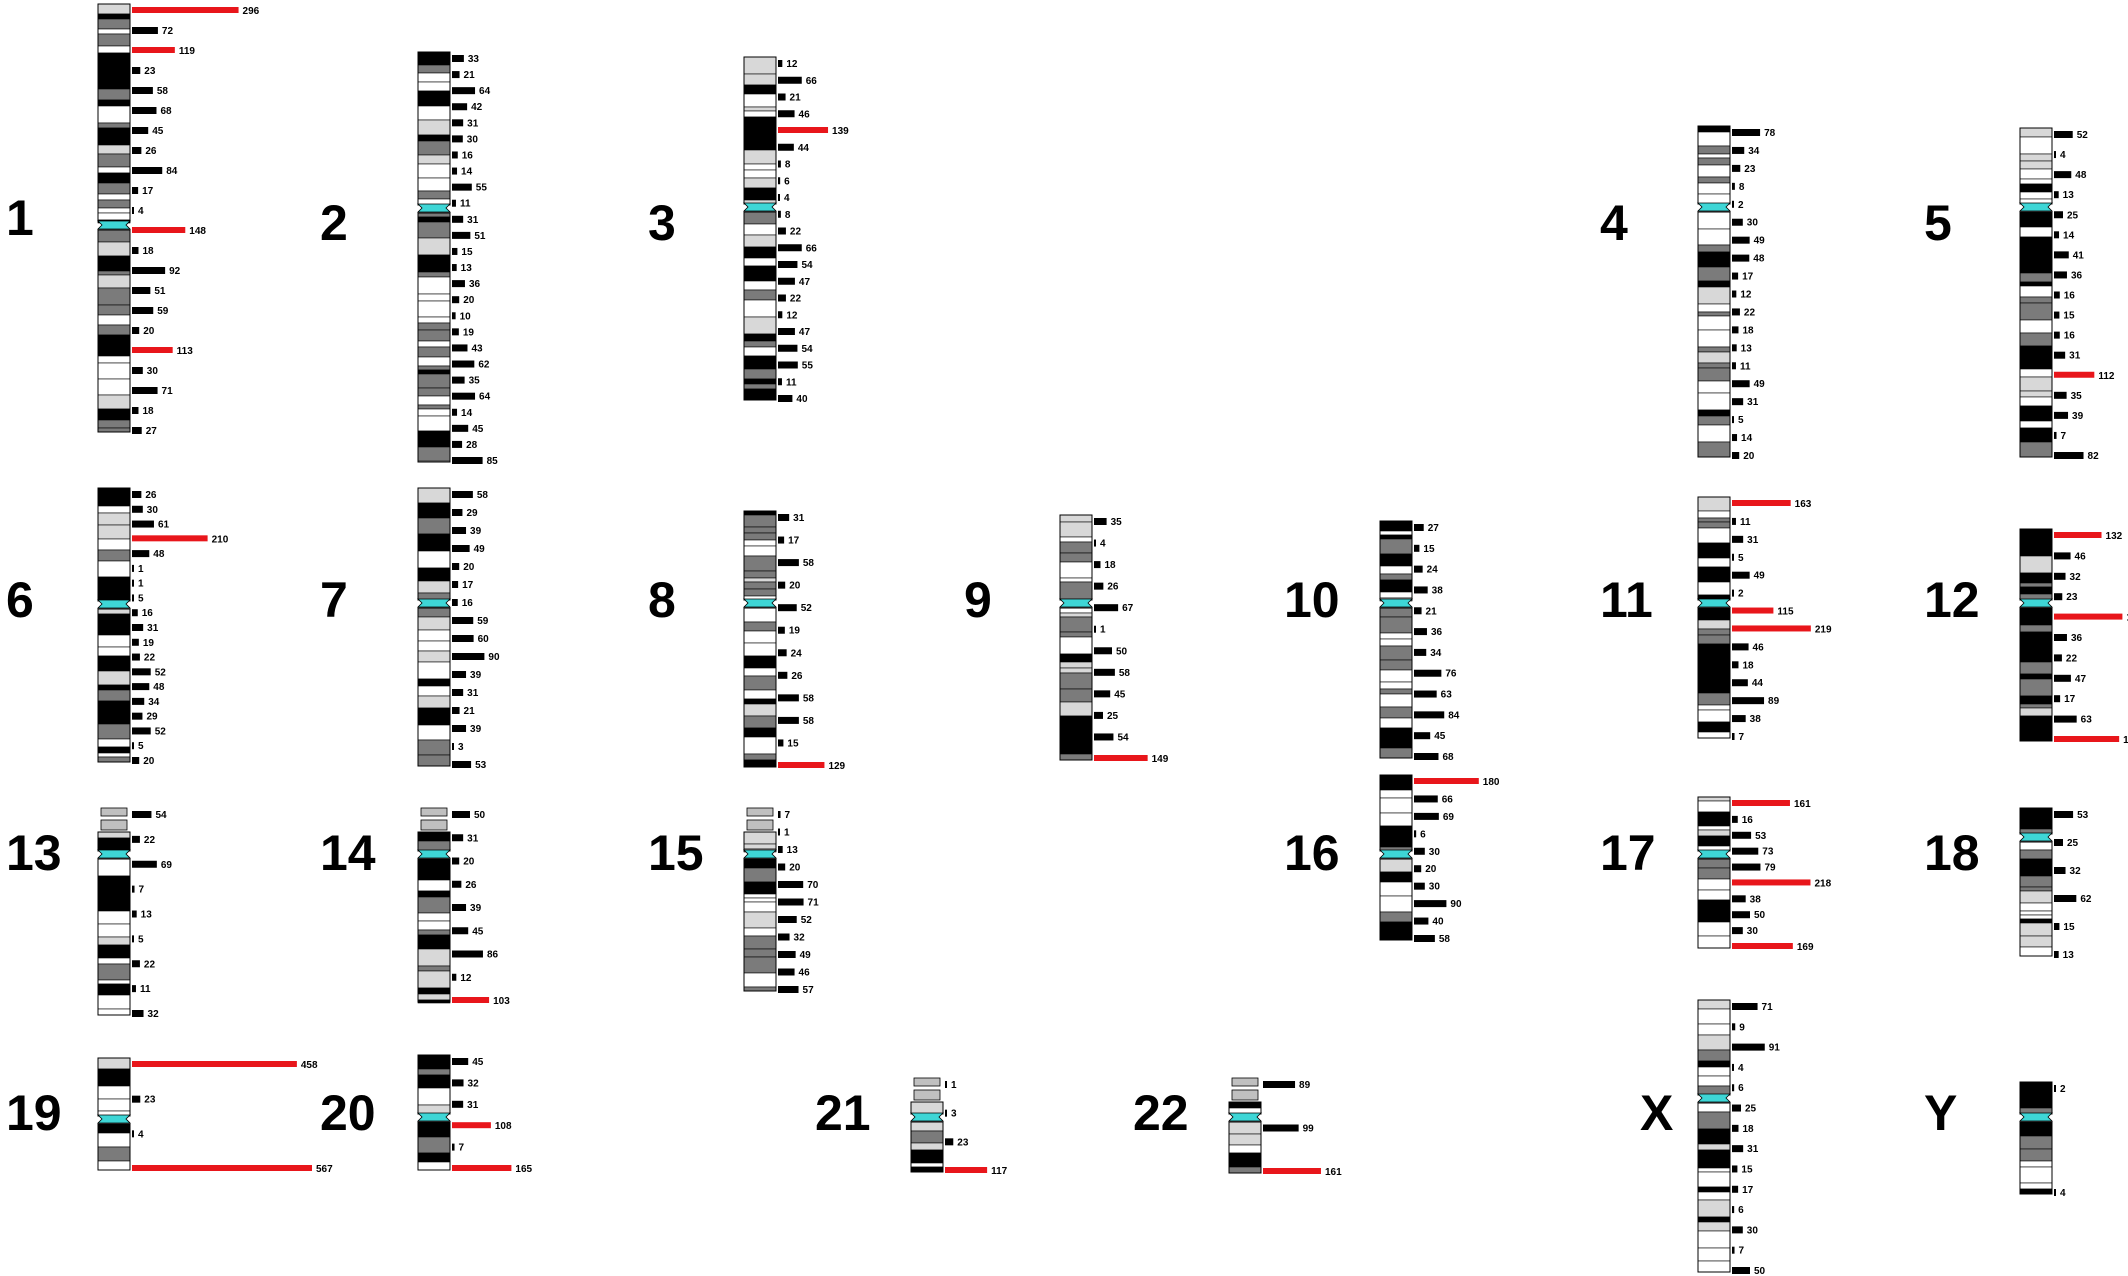 The image size is (2128, 1276). I want to click on chr-6-count-label-16: 52, so click(161, 731).